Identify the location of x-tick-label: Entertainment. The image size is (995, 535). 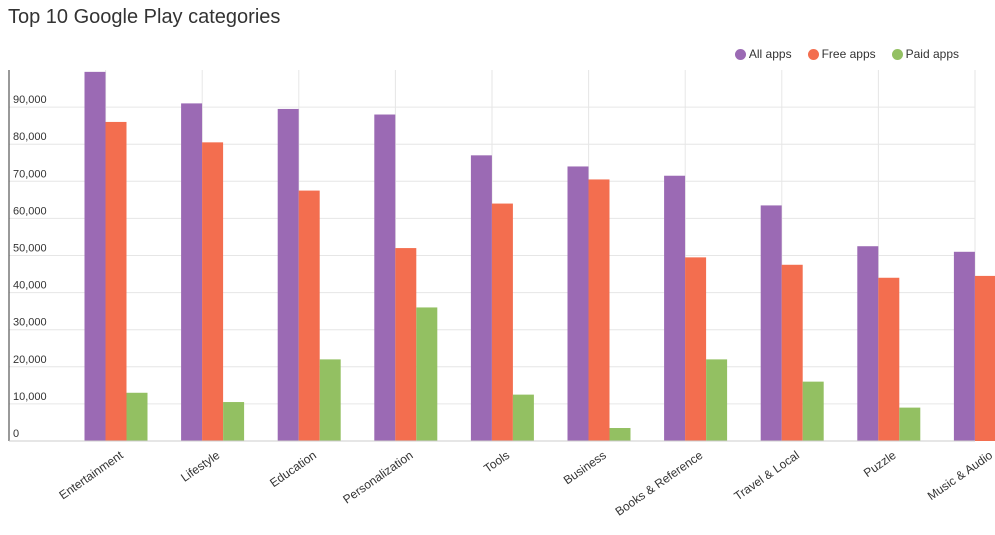
(91, 475).